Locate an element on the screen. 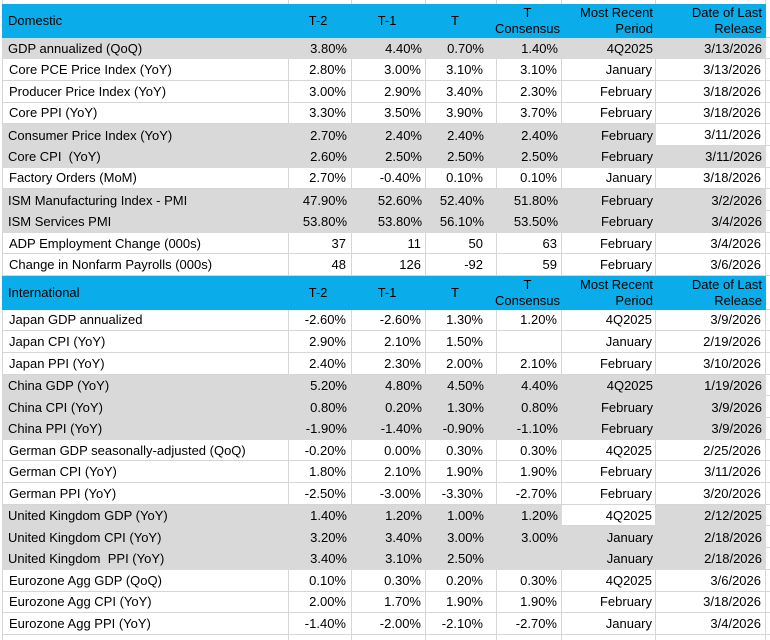  column-header-date-of-last-release: Date of Last Release is located at coordinates (711, 21).